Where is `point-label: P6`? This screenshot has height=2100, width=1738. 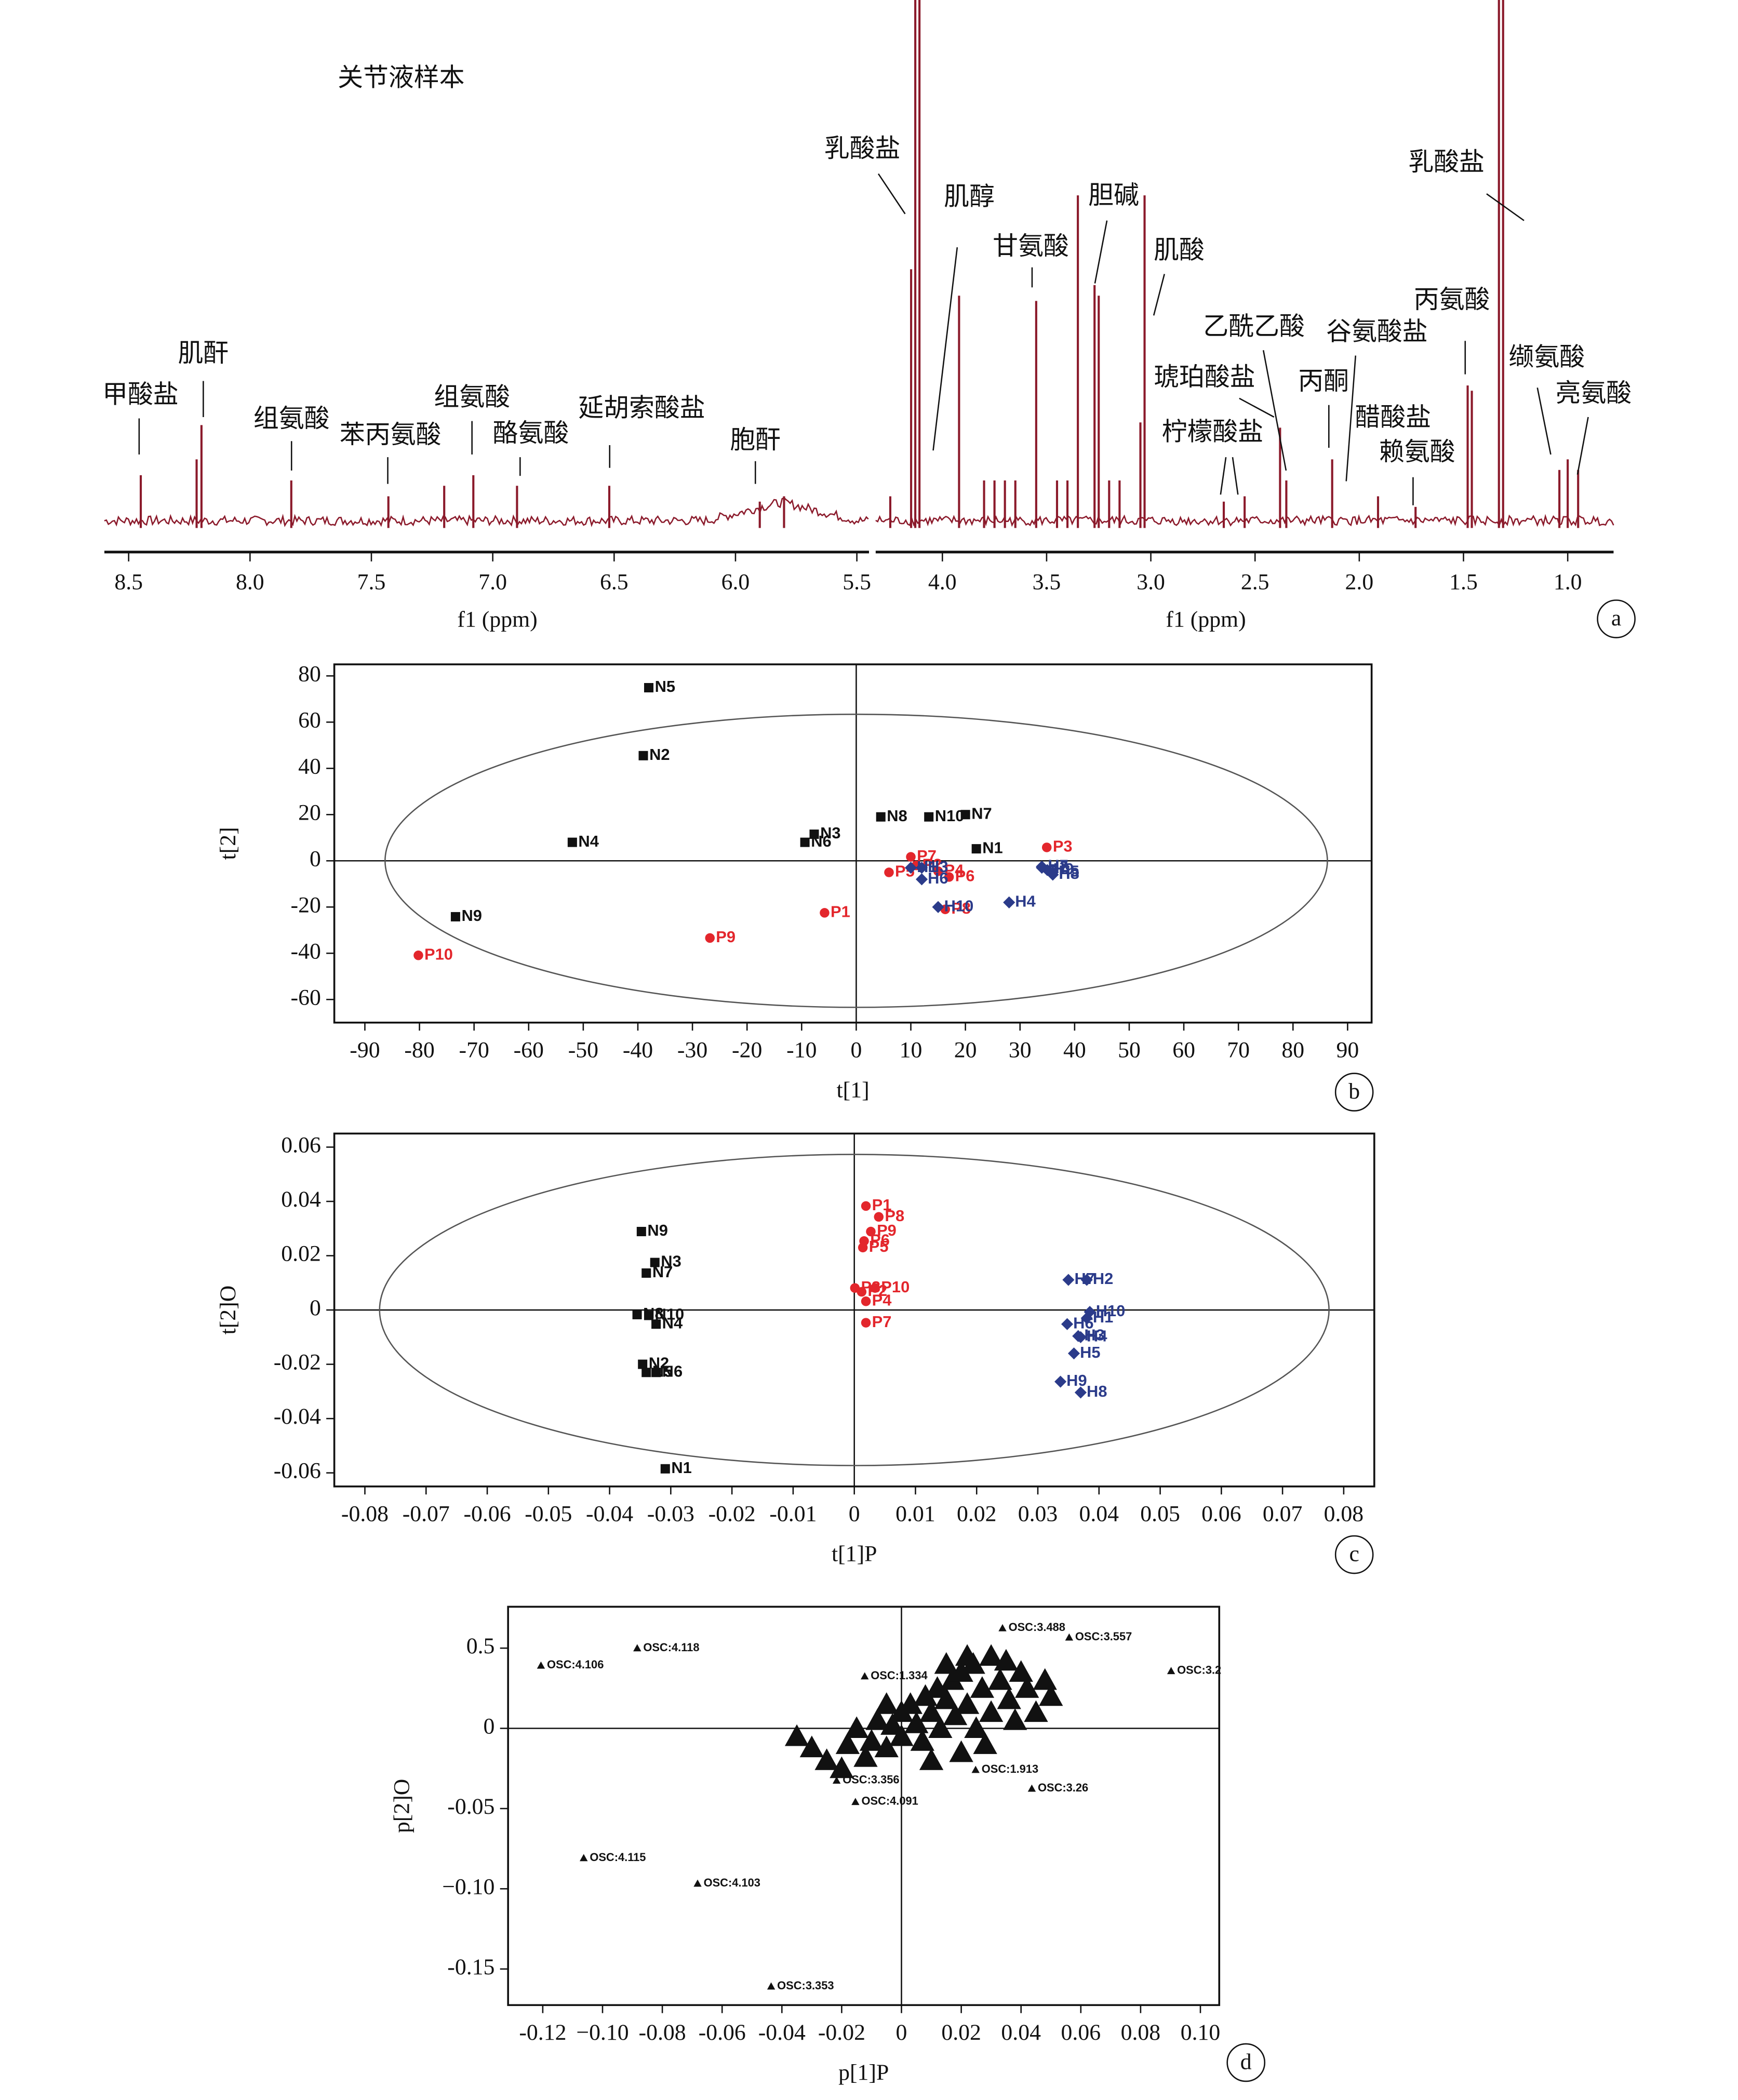
point-label: P6 is located at coordinates (965, 876).